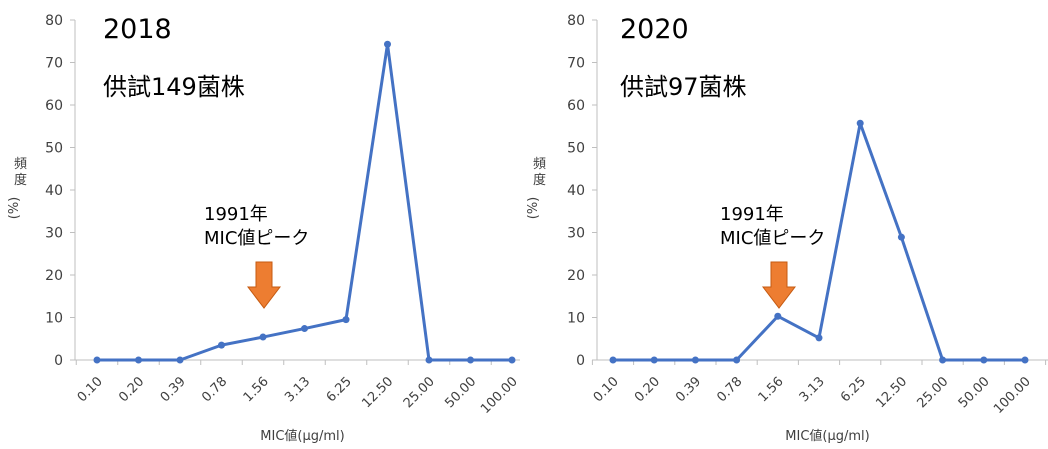  Describe the element at coordinates (137, 29) in the screenshot. I see `chart-title: 2018` at that location.